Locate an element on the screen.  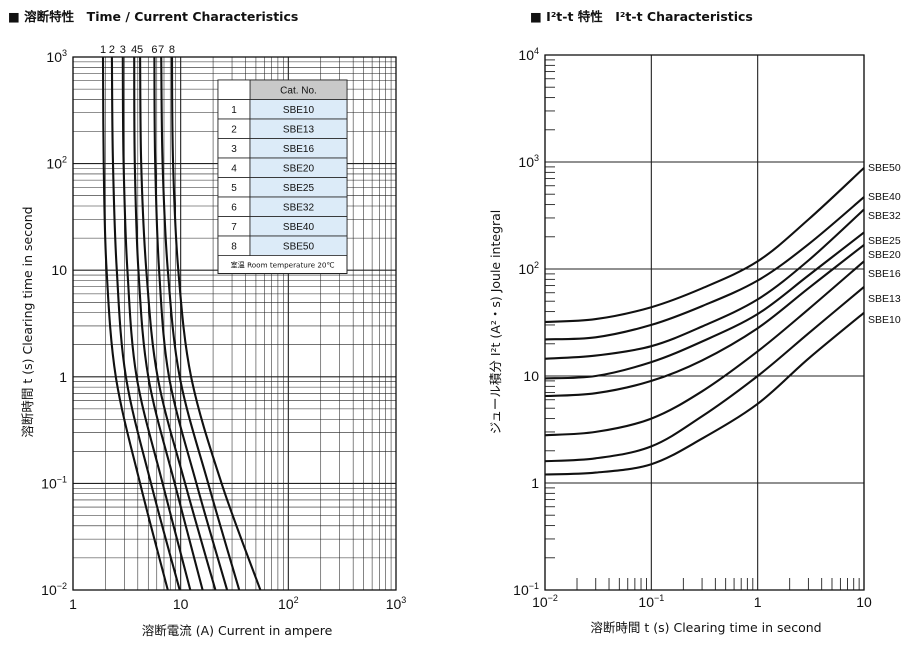
i2t-series-label: SBE32 is located at coordinates (884, 216).